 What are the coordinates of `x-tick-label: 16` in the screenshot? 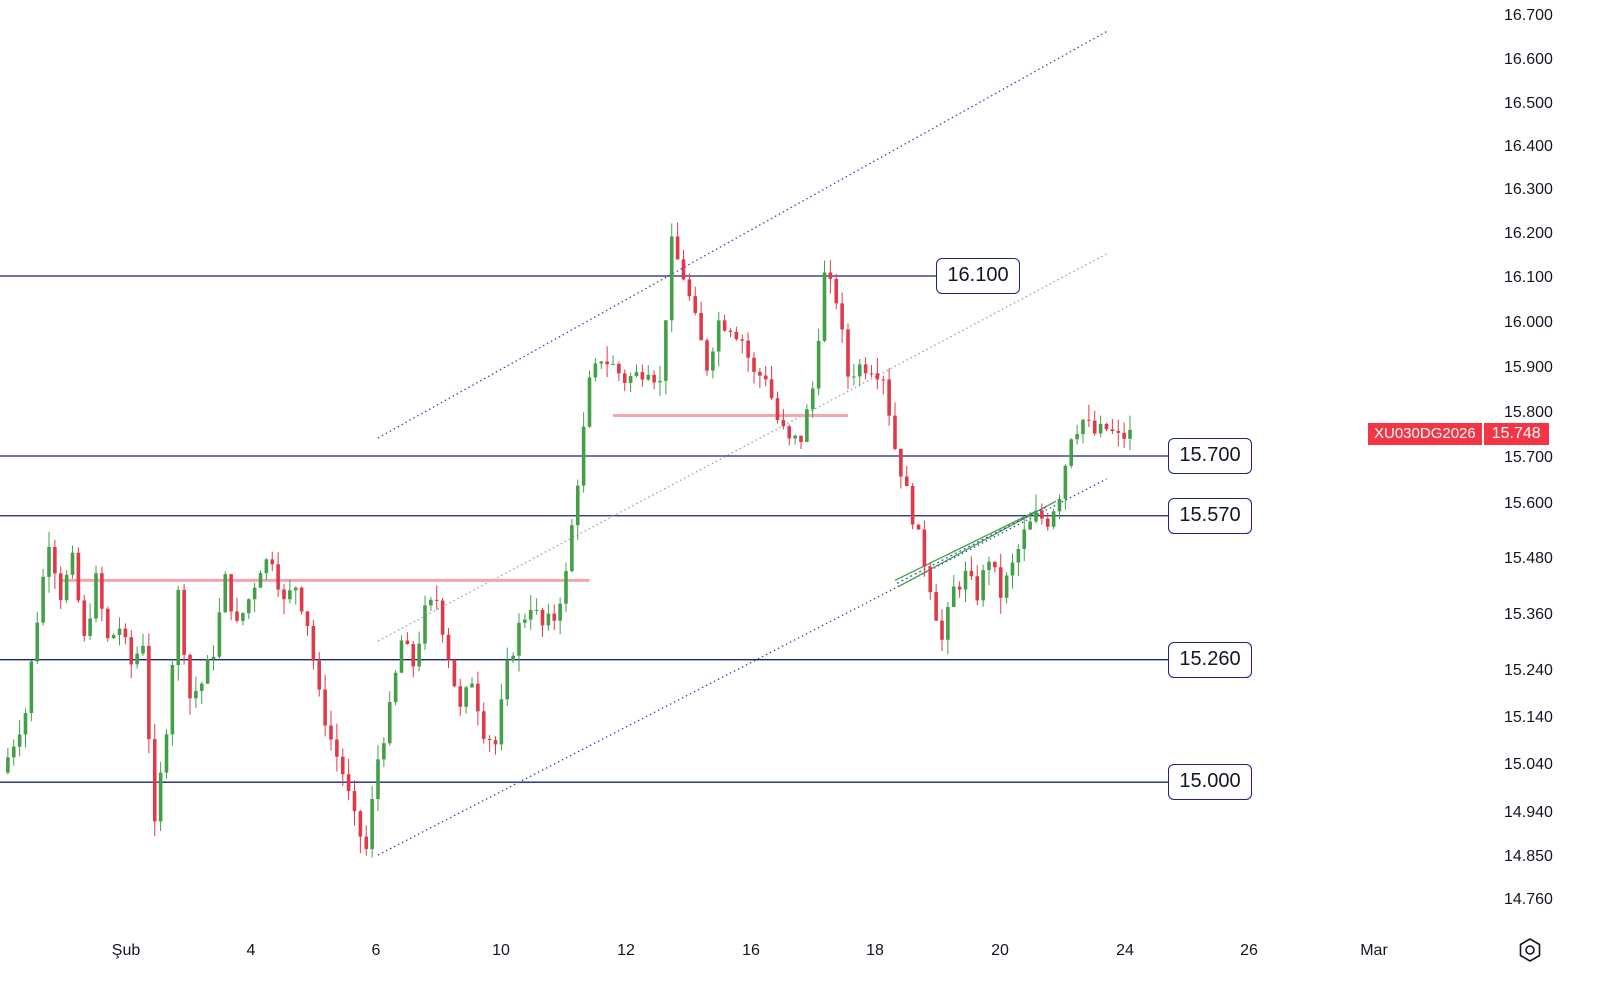 It's located at (751, 950).